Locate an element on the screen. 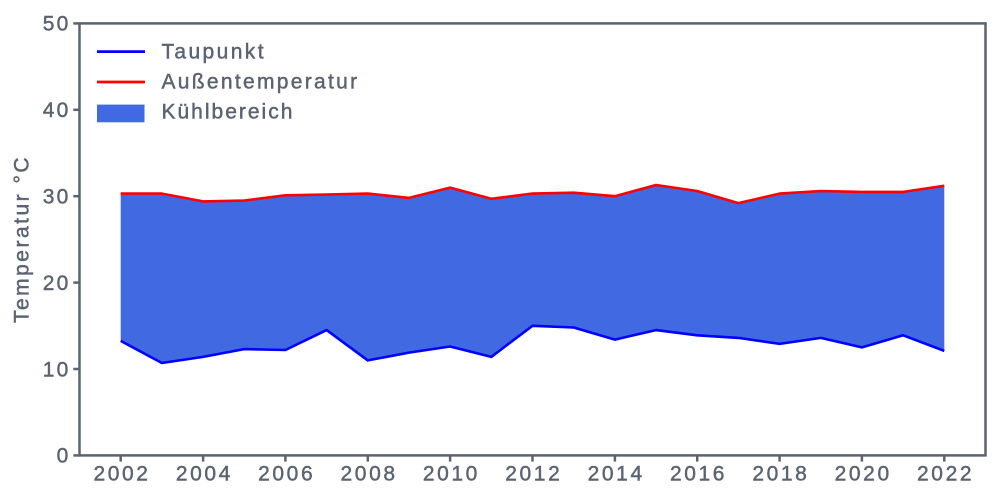  svg-text: 20 is located at coordinates (57, 283).